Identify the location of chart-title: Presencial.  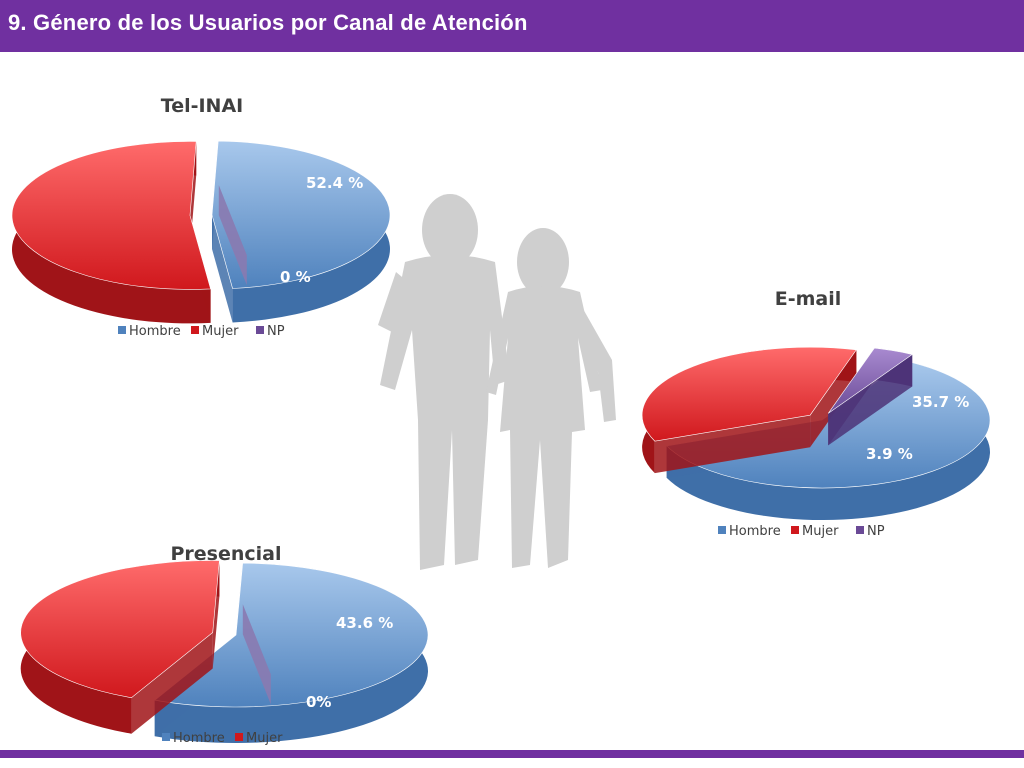
(225, 554).